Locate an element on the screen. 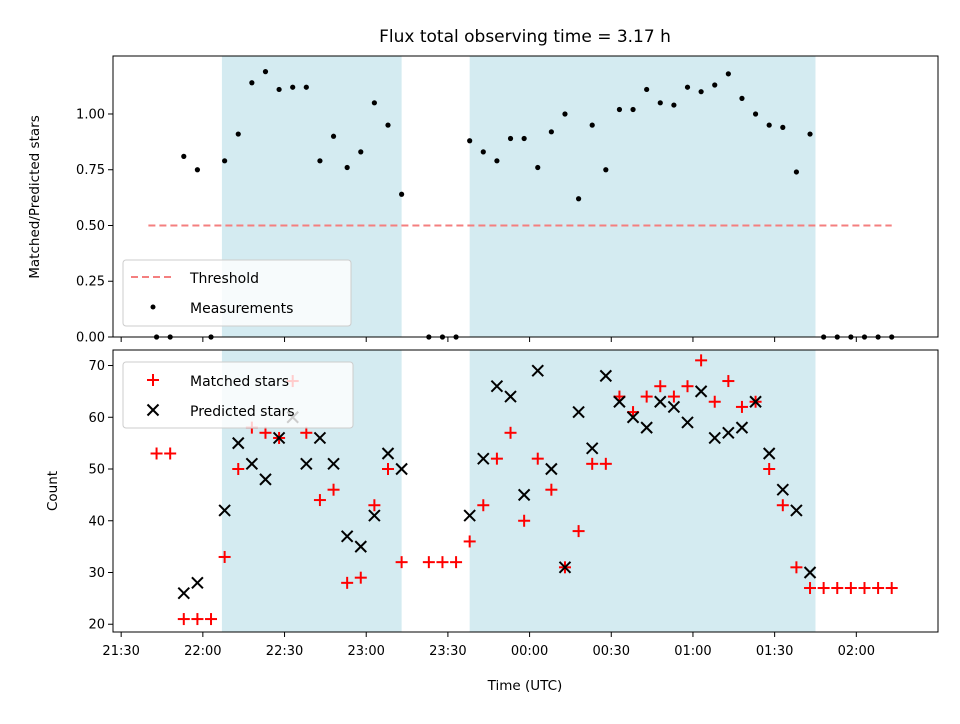 This screenshot has width=960, height=724. count-x-tick-label: 00:30 is located at coordinates (611, 651).